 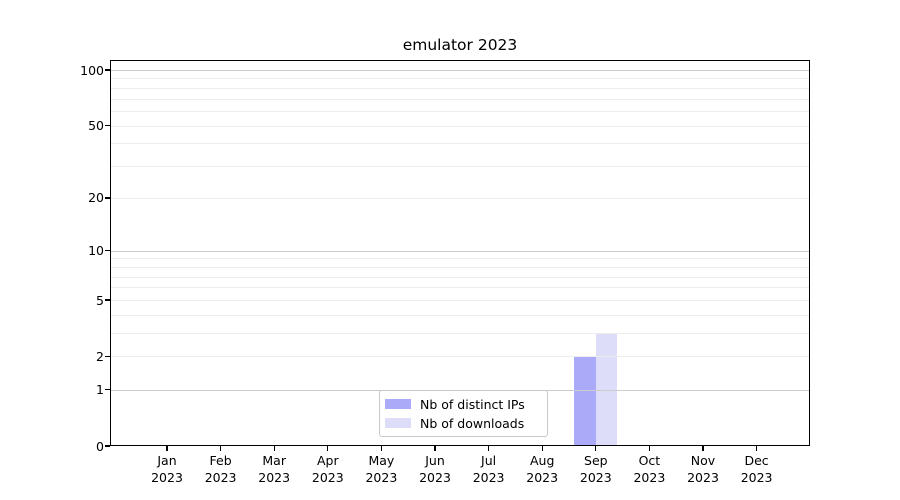 I want to click on x-tick-label-jan-2023: Jan 2023, so click(x=167, y=469).